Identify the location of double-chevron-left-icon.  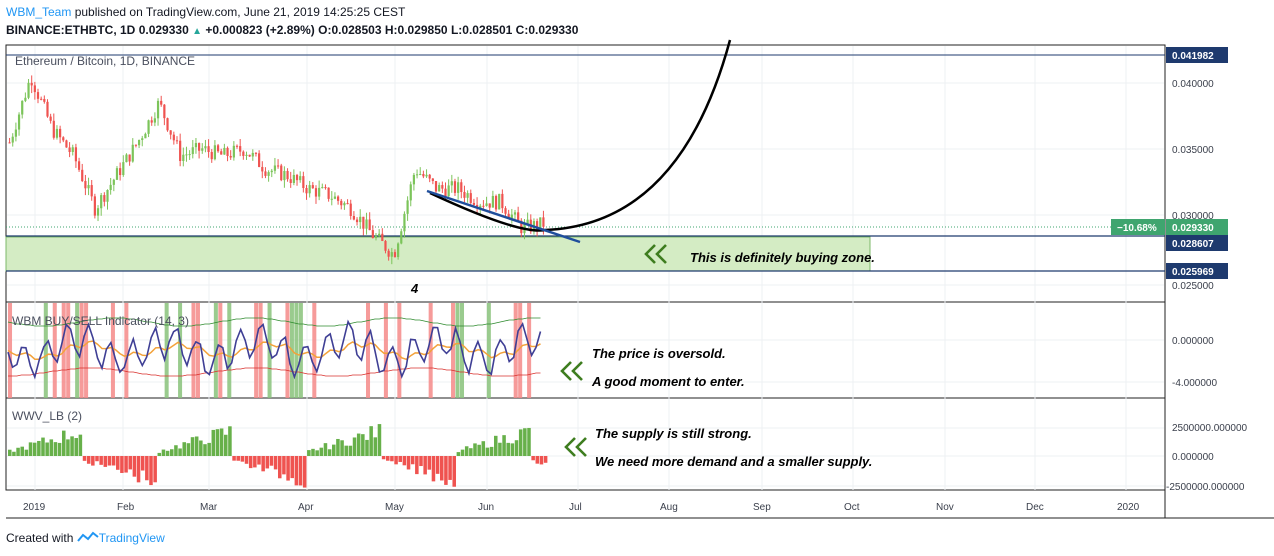
(655, 254).